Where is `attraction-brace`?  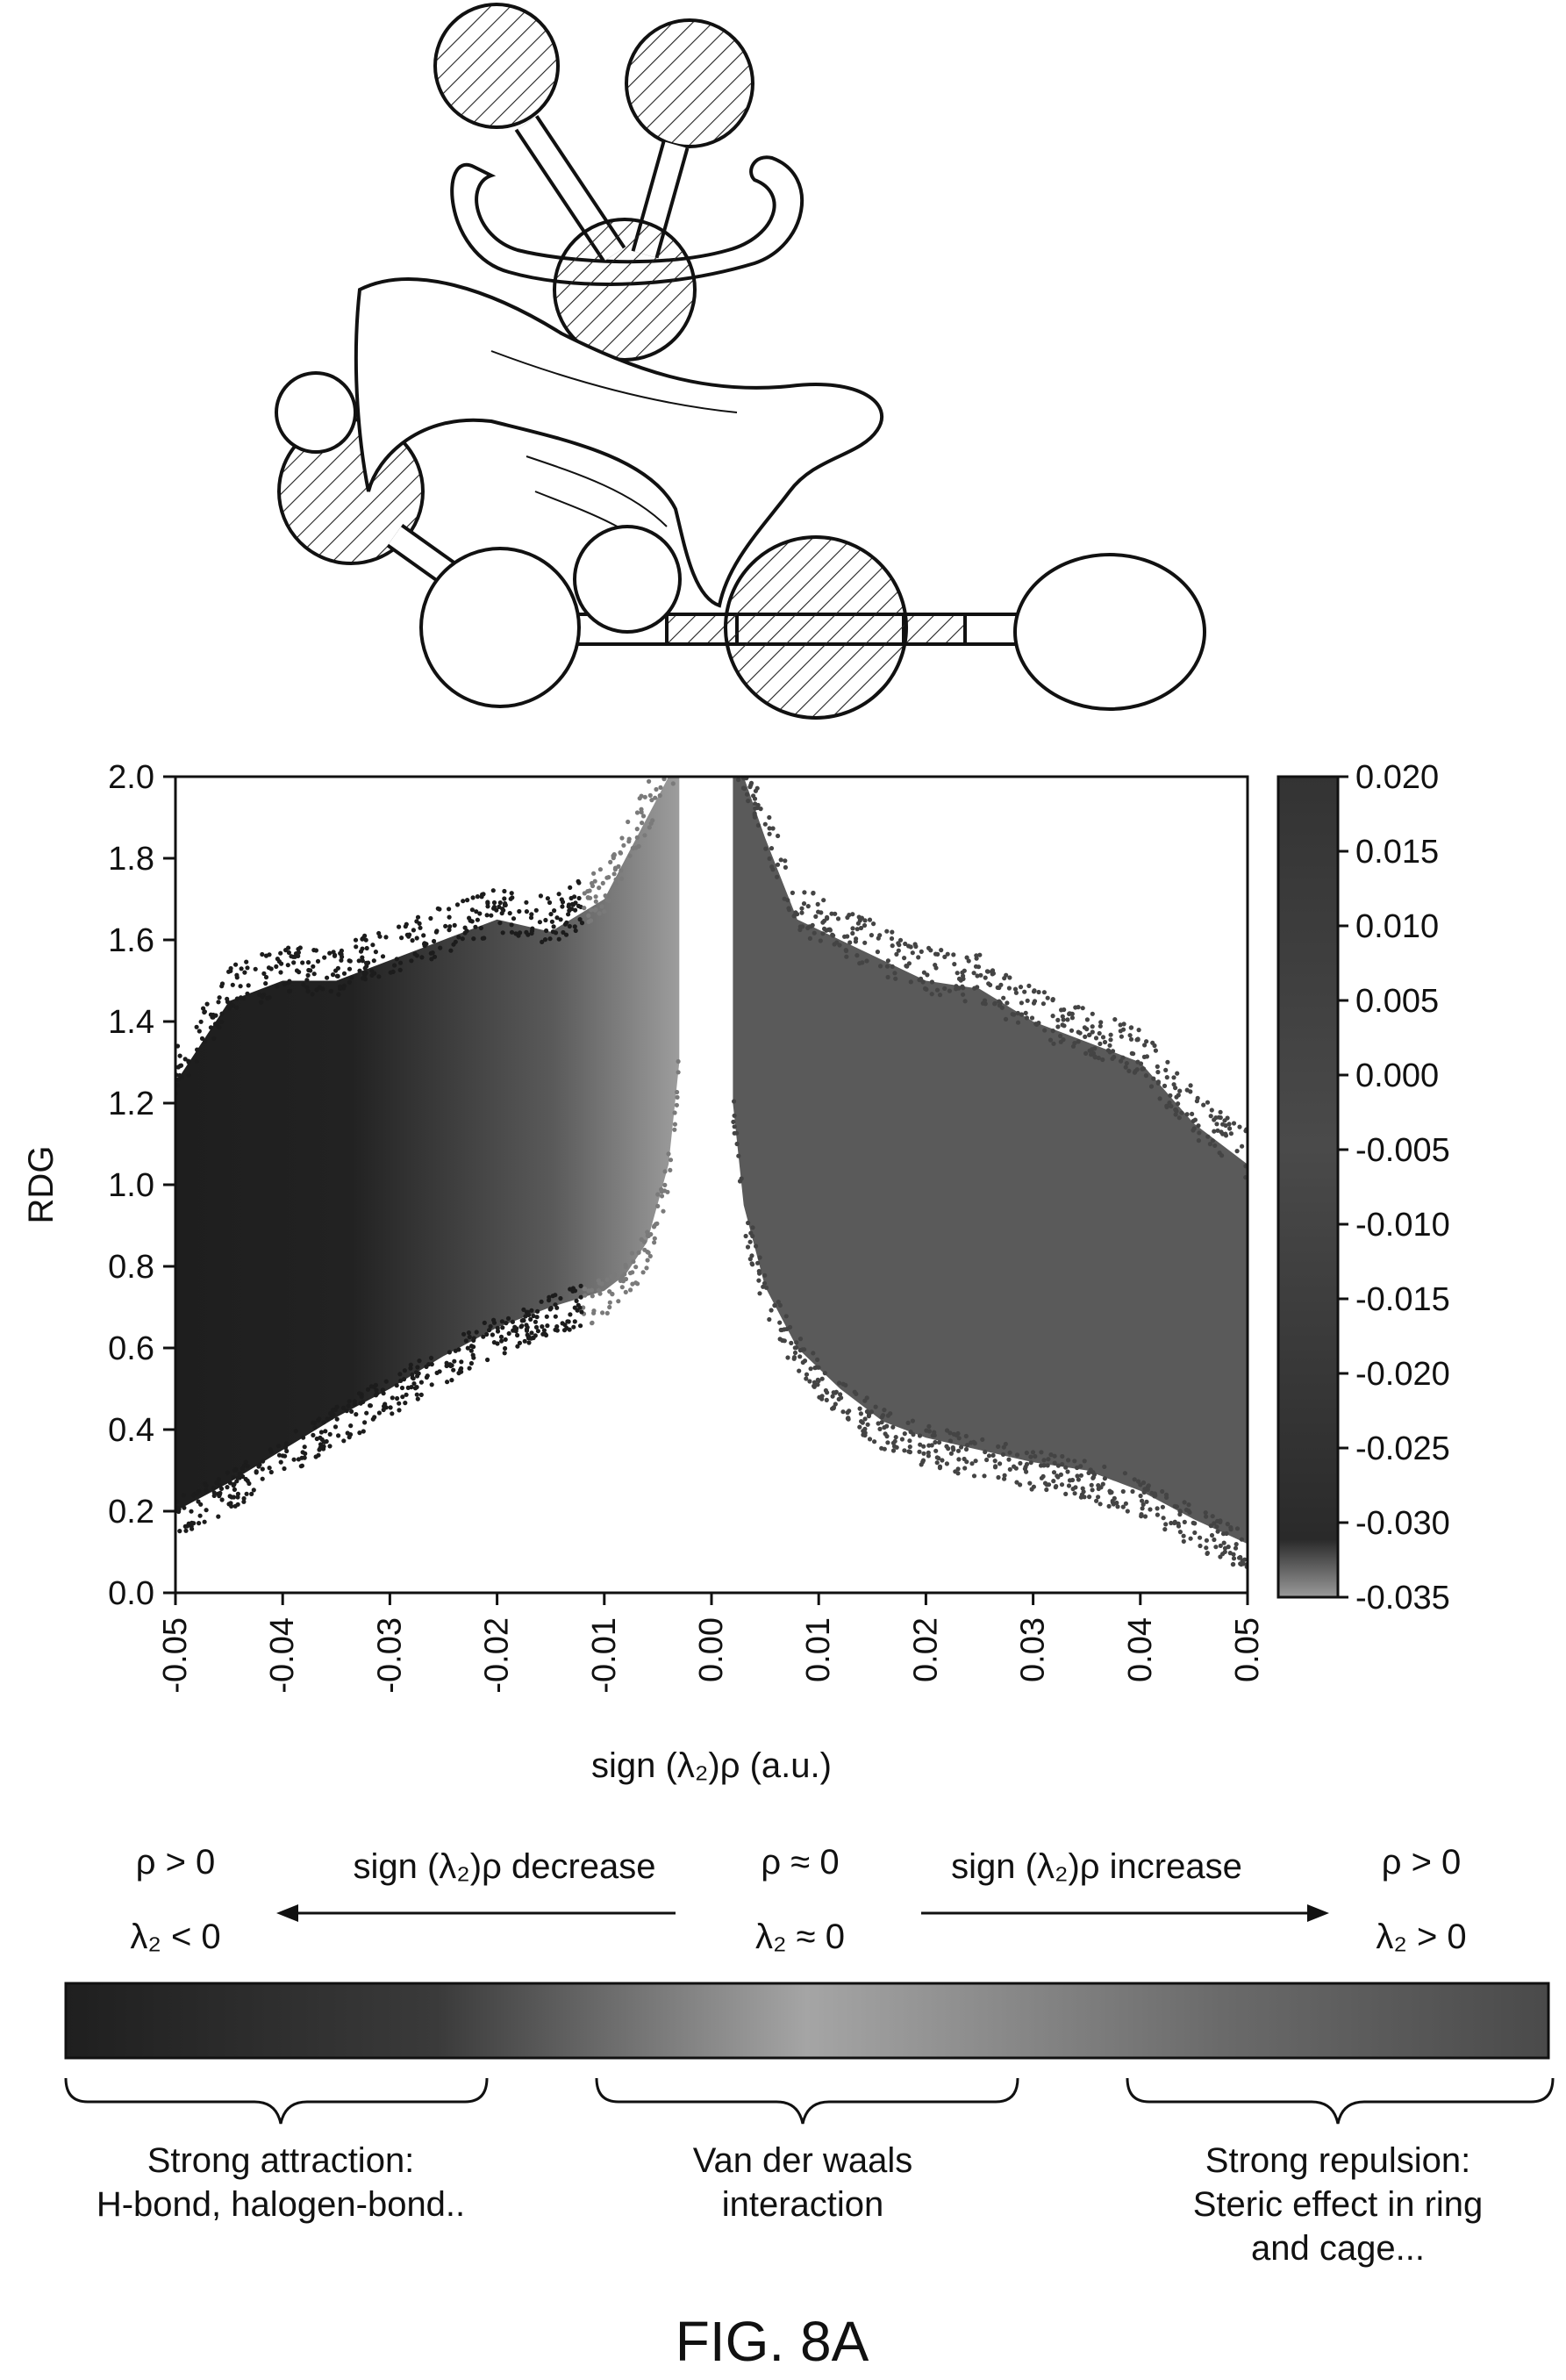 attraction-brace is located at coordinates (276, 2101).